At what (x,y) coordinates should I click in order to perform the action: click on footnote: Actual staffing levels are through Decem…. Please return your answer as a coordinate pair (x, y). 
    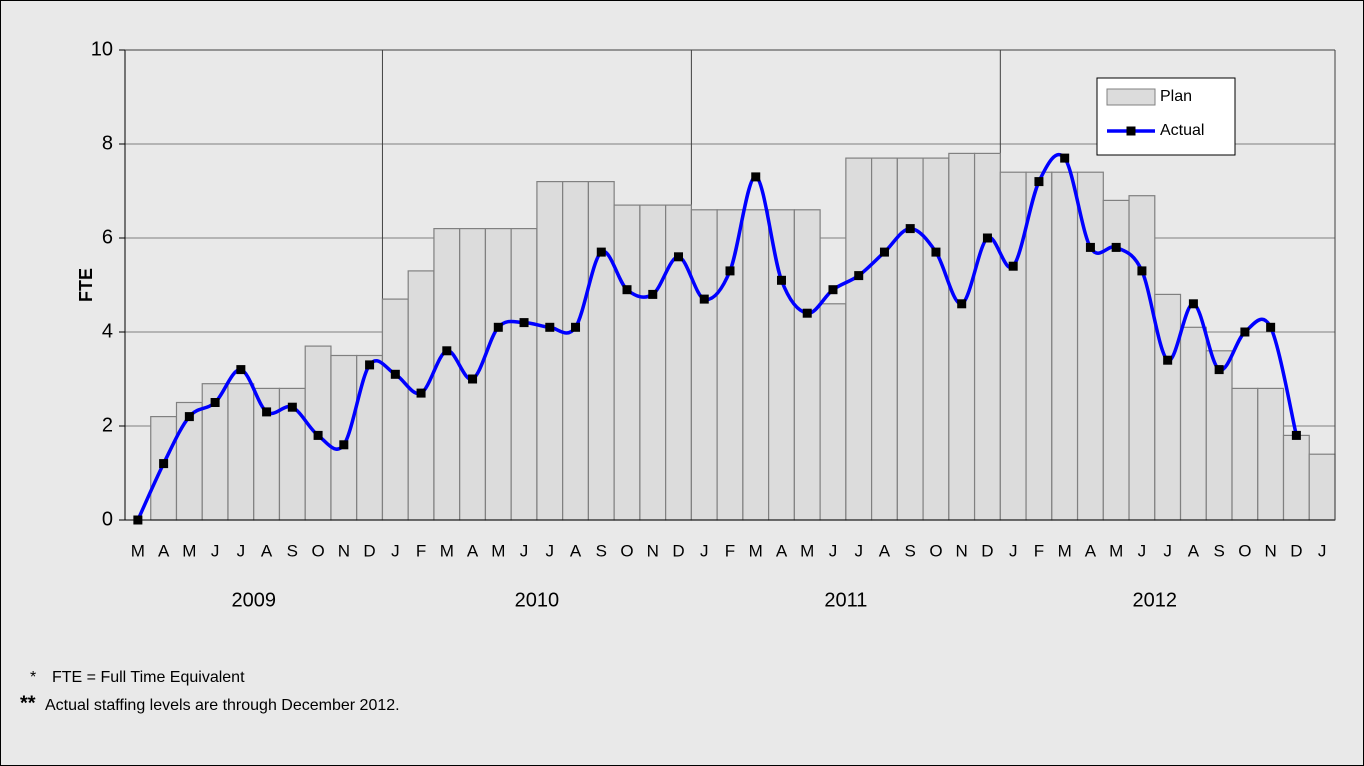
    Looking at the image, I should click on (222, 705).